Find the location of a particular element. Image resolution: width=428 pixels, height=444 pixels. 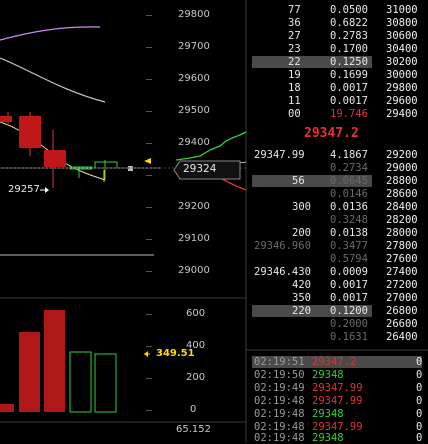

bid-row: 56 0.0645 28800 is located at coordinates (340, 181).